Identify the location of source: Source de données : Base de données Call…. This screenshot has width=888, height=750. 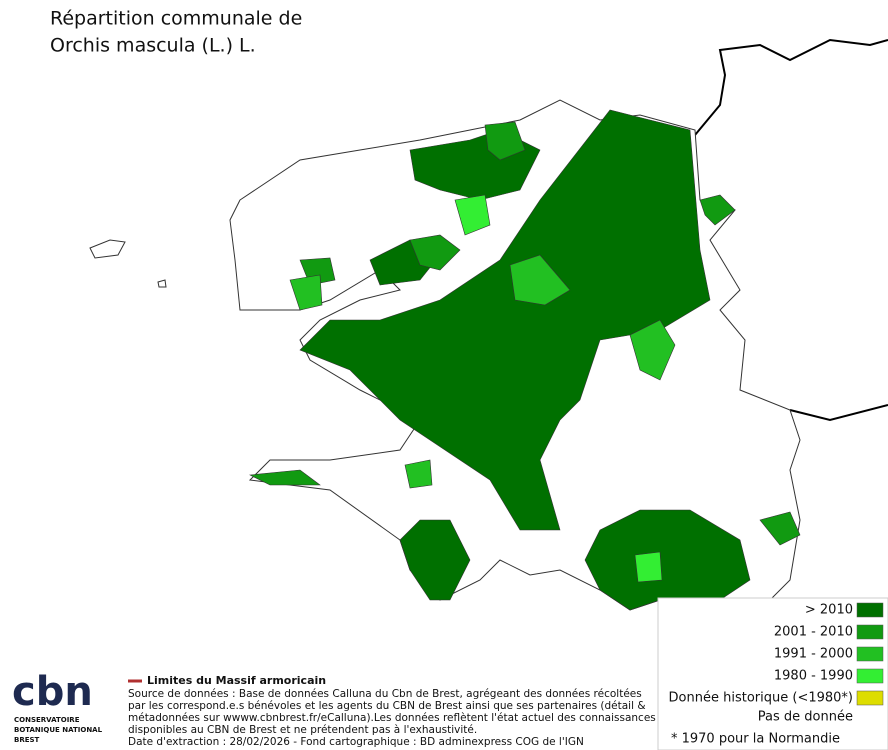
(392, 718).